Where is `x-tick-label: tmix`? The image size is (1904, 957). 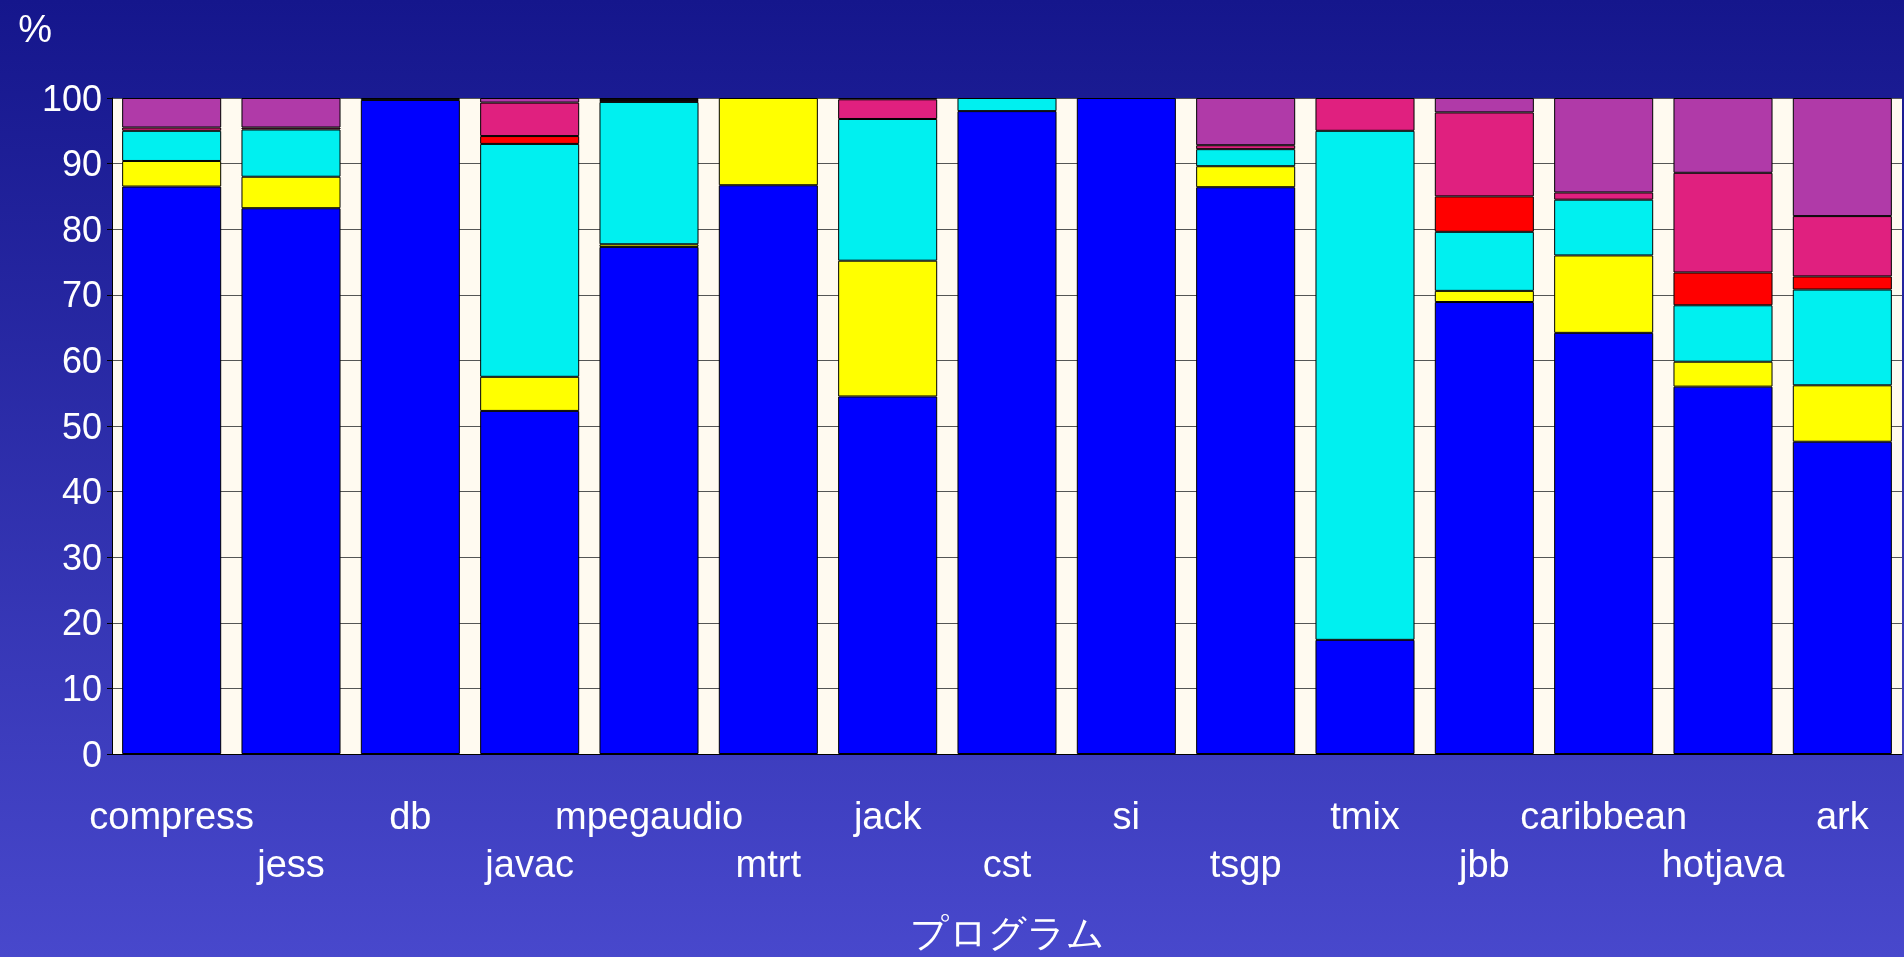
x-tick-label: tmix is located at coordinates (1365, 816).